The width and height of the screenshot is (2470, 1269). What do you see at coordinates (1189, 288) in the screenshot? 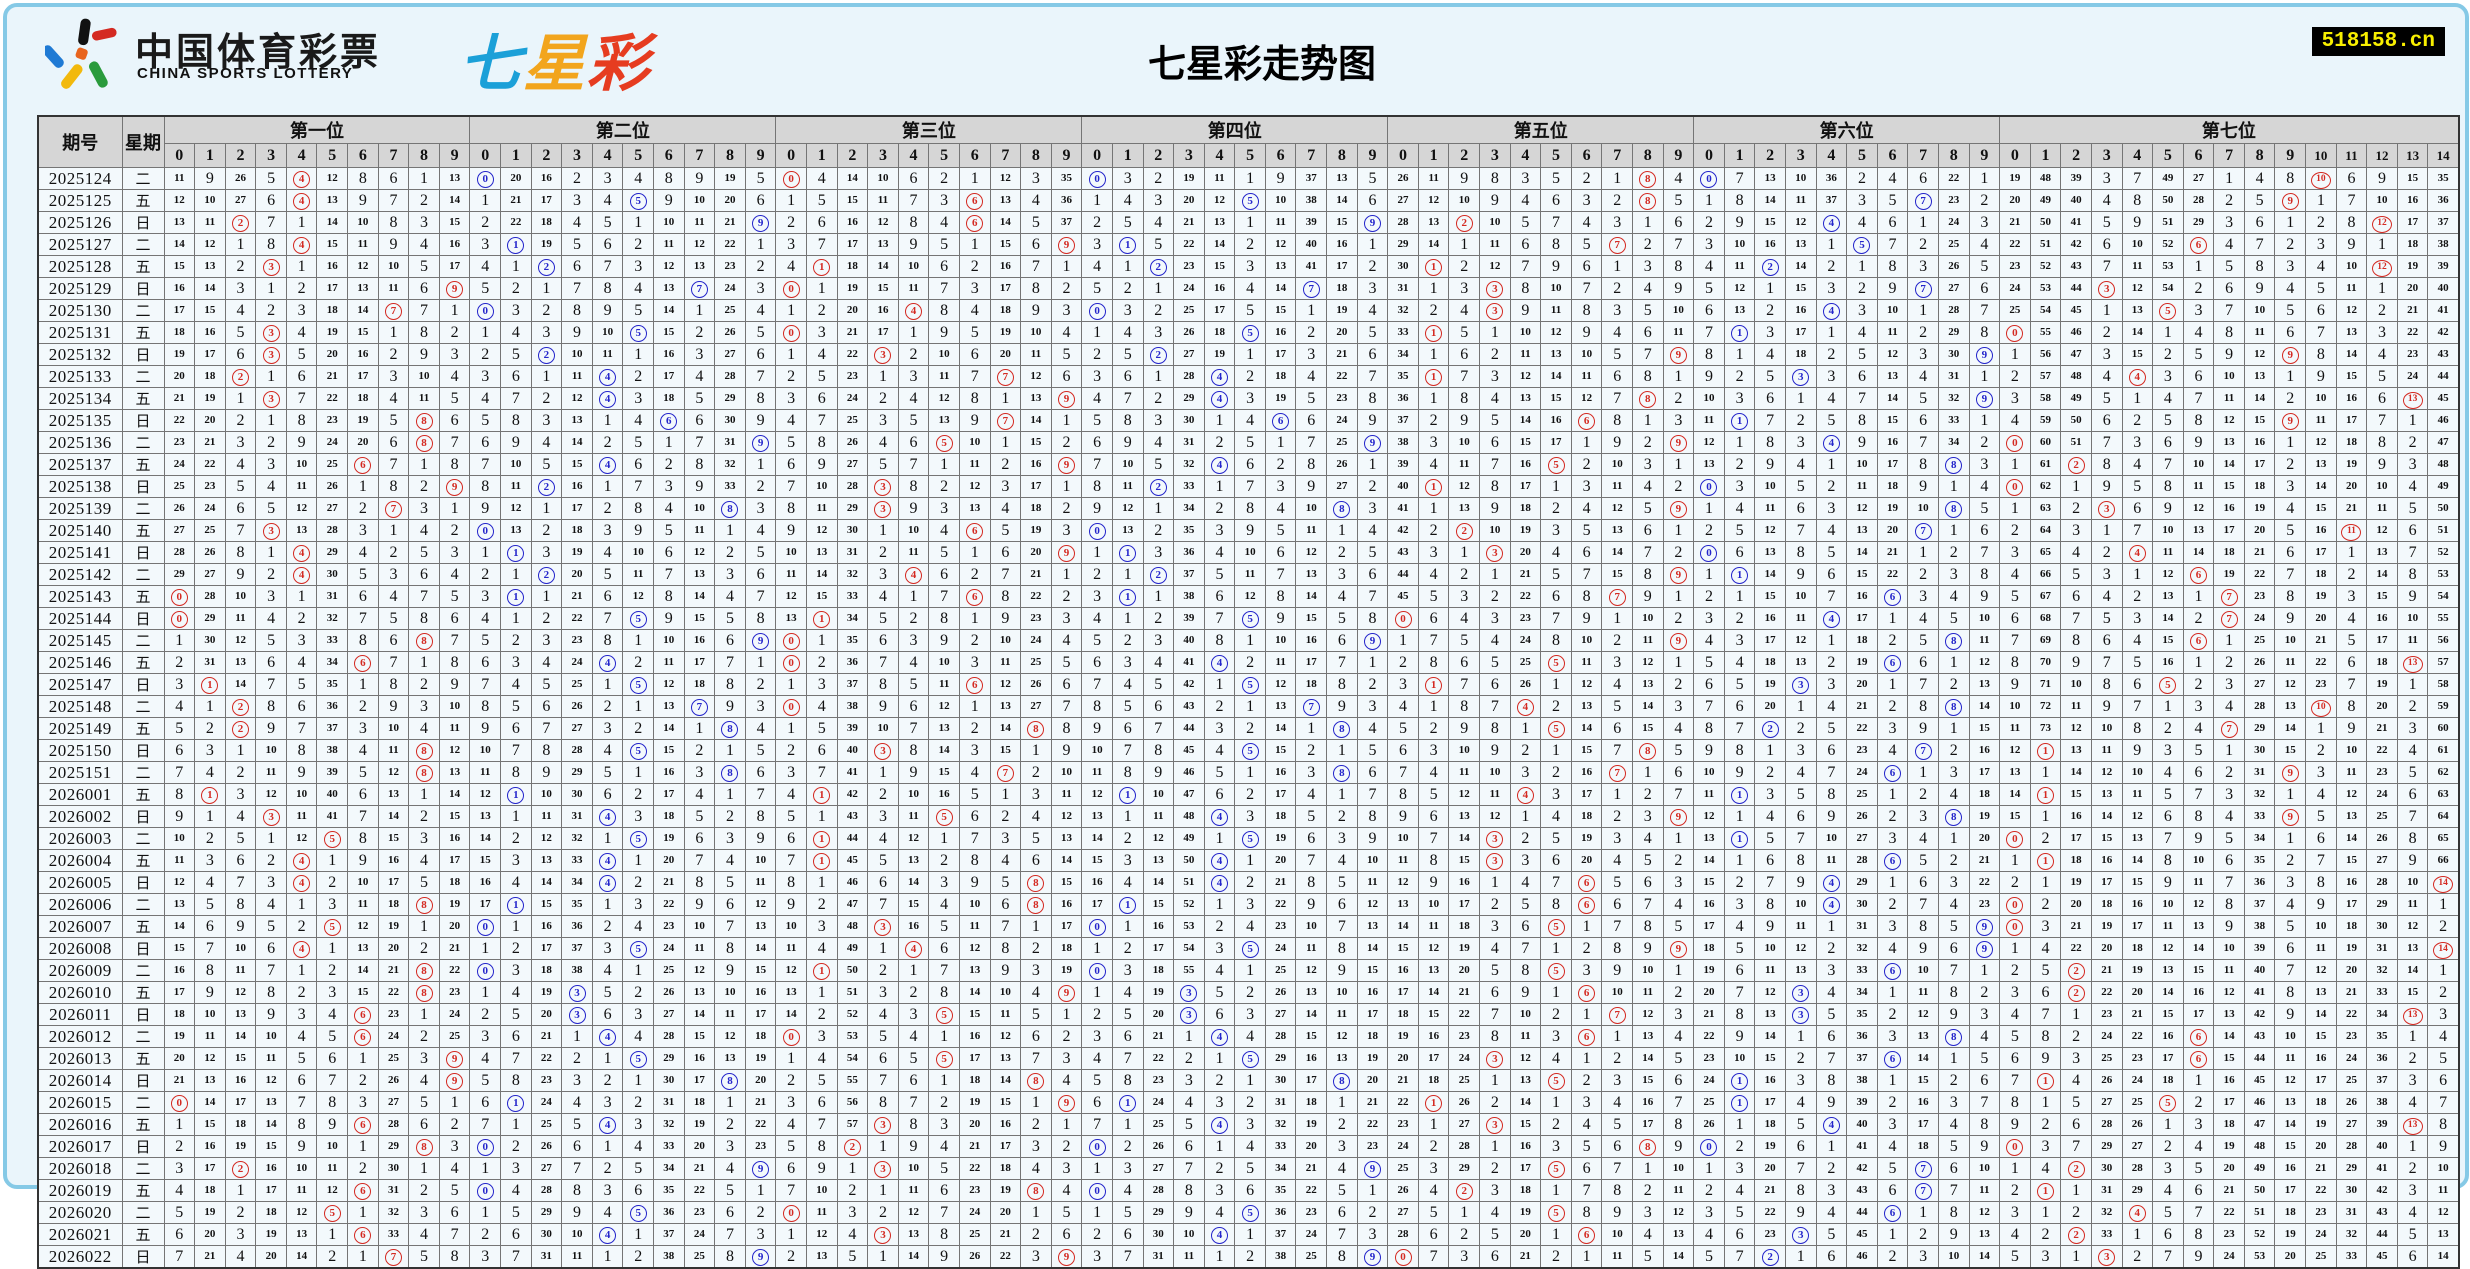
I see `miss-cell: 24` at bounding box center [1189, 288].